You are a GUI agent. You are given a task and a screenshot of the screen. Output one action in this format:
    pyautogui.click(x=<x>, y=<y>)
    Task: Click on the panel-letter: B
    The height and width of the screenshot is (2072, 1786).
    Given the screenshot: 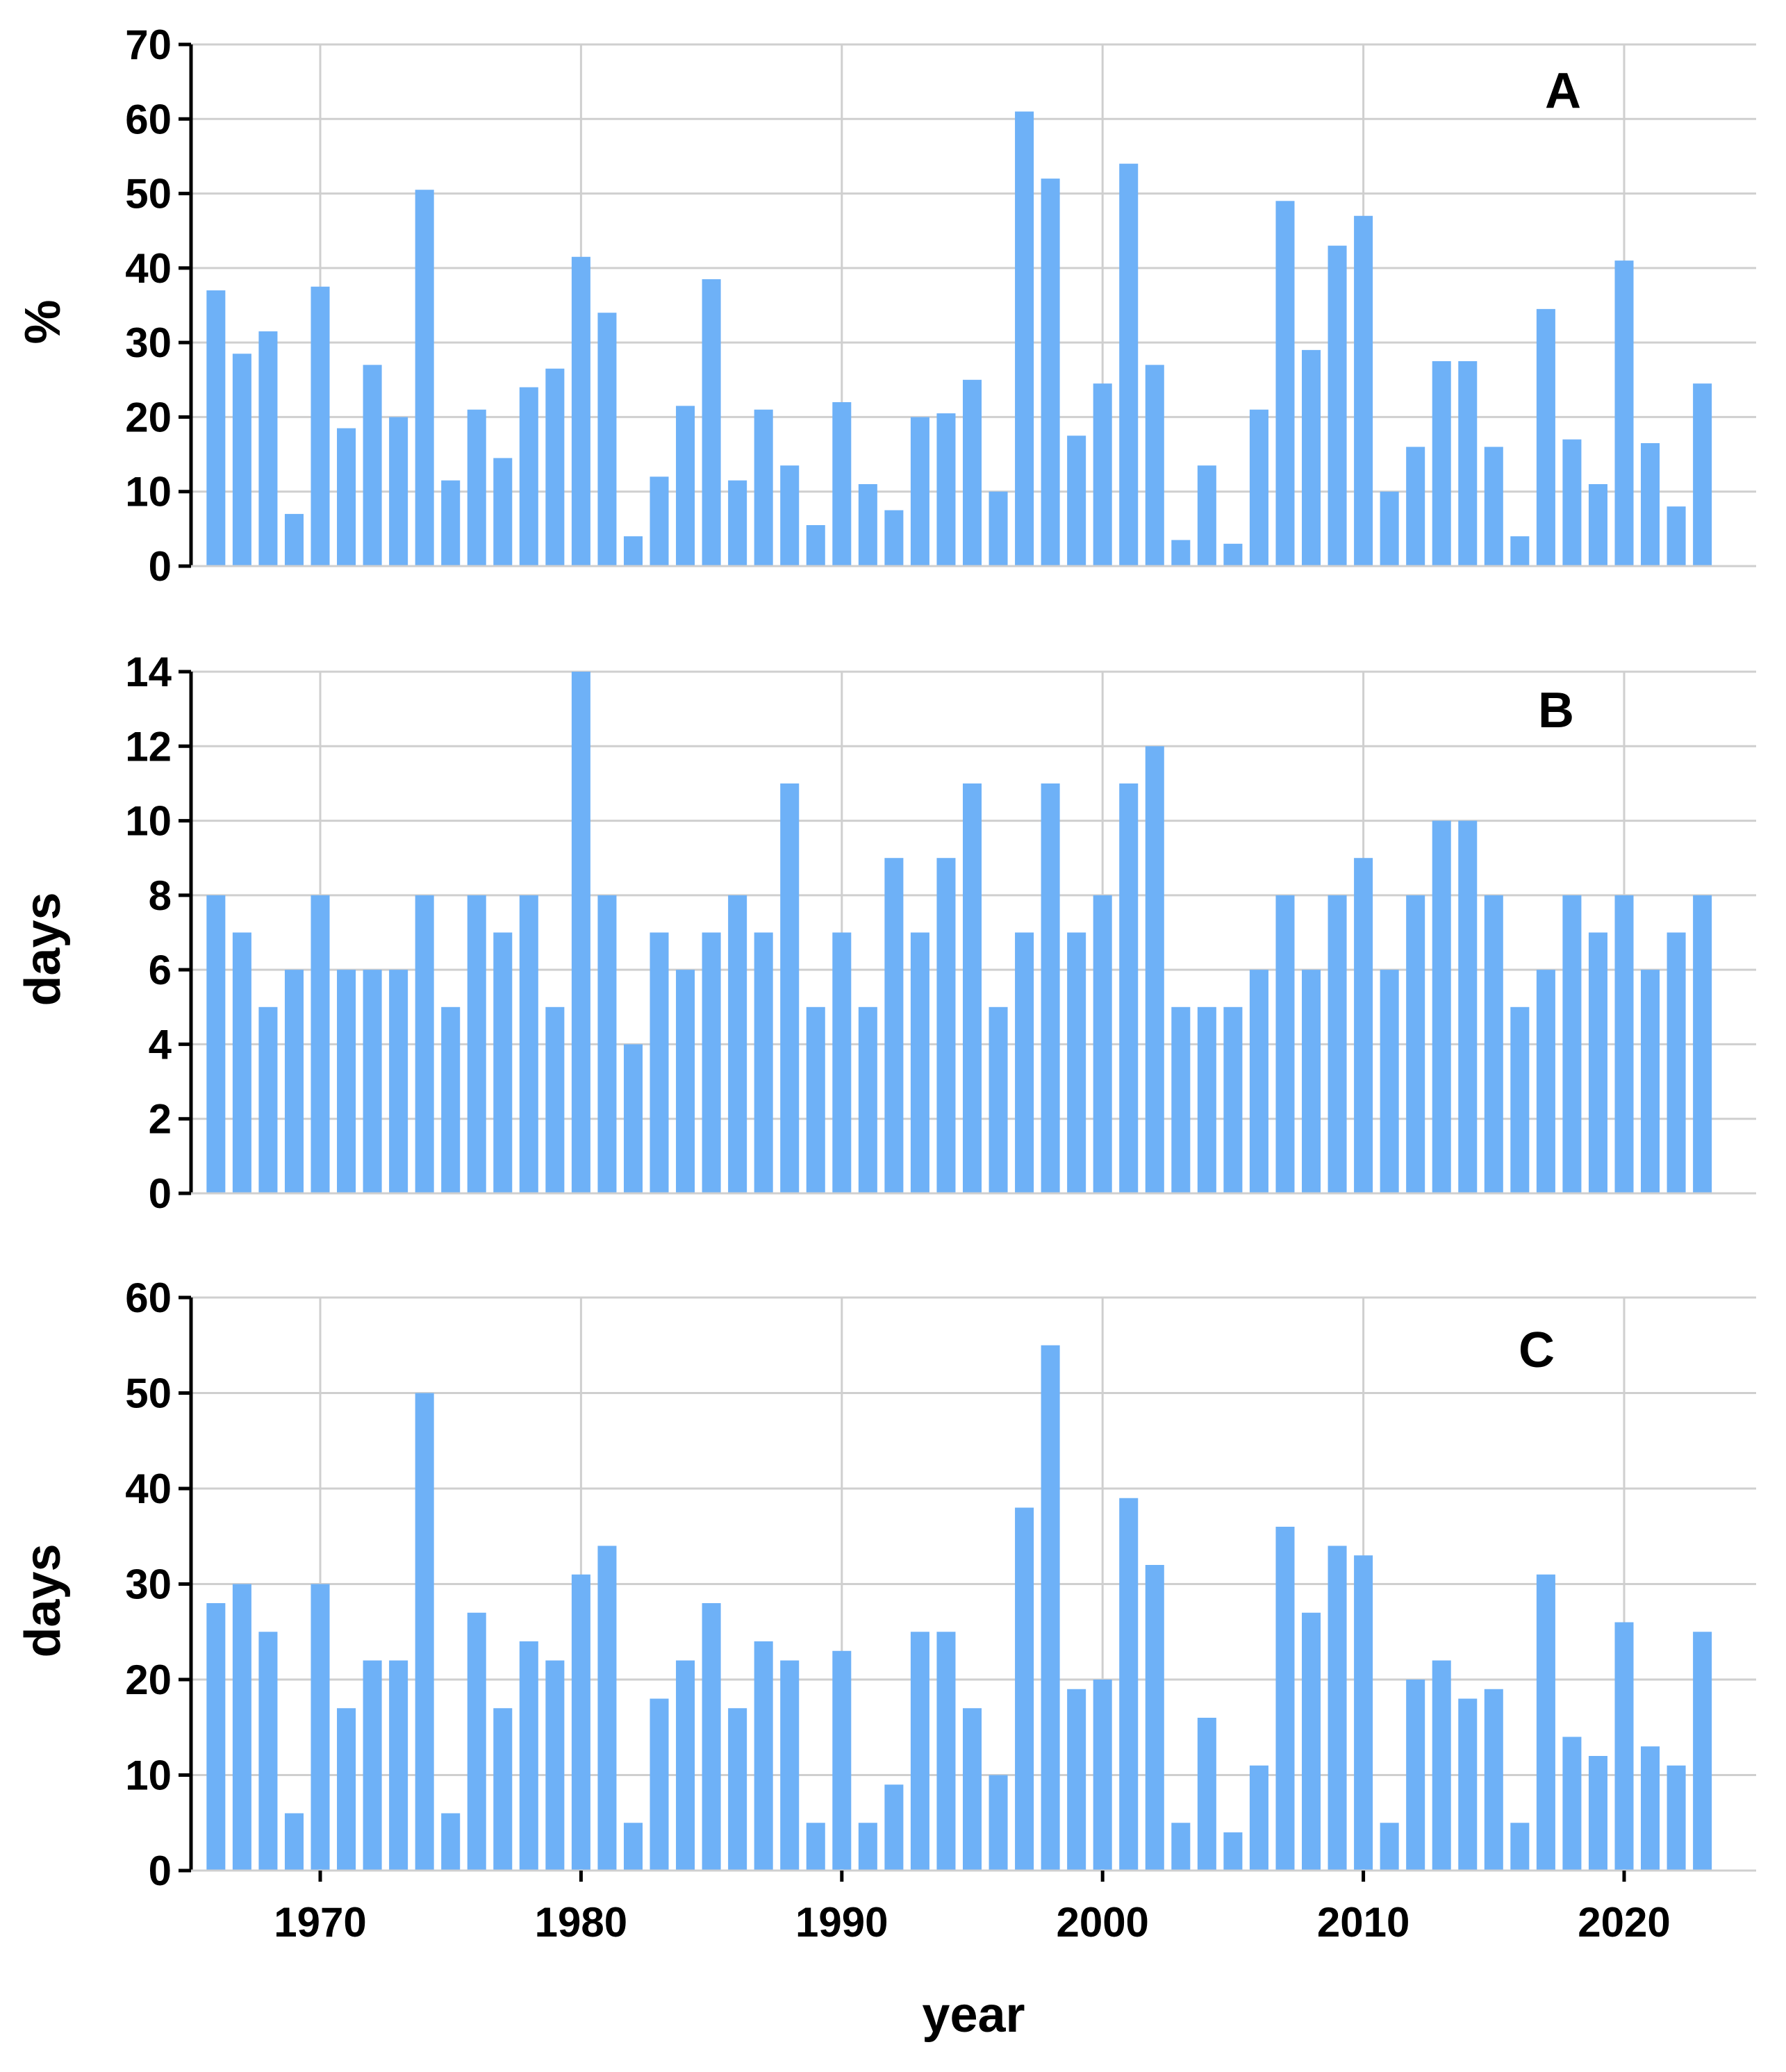 What is the action you would take?
    pyautogui.click(x=1556, y=710)
    